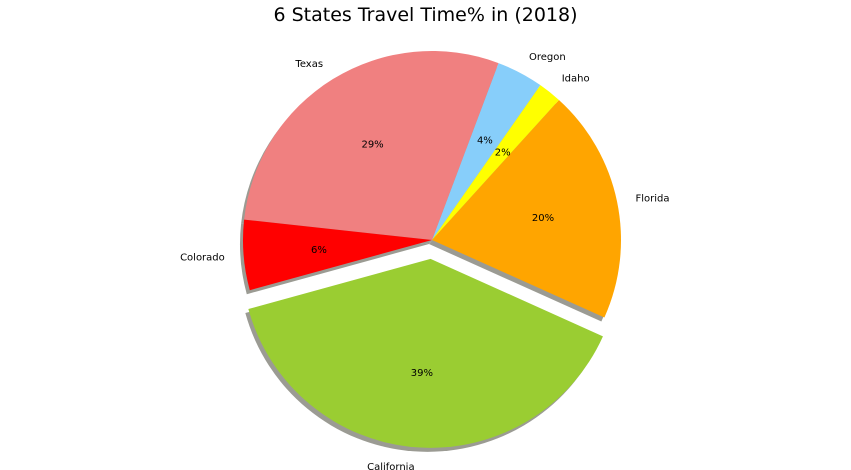 This screenshot has width=851, height=470. I want to click on pie-slice-oregon, so click(486, 151).